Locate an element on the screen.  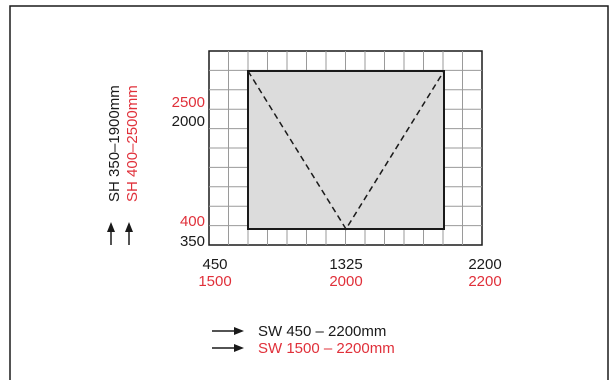
horizontal-range-label-black: SW 450 – 2200mm is located at coordinates (322, 331).